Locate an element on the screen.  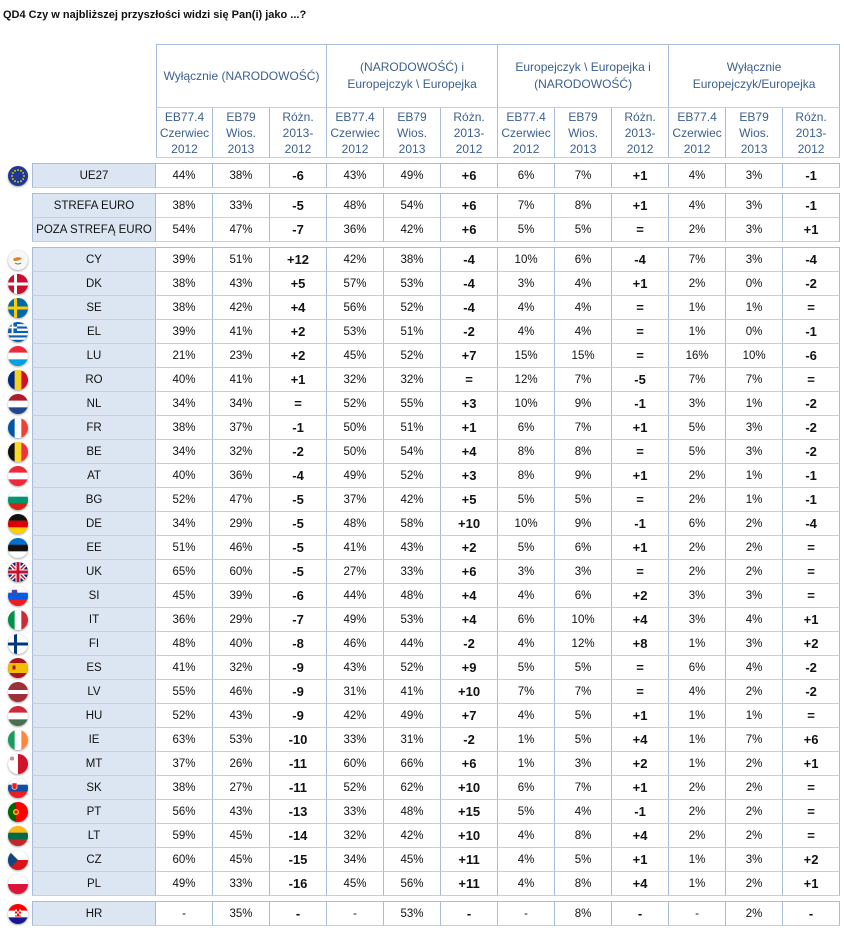
flag-hu-icon is located at coordinates (18, 716).